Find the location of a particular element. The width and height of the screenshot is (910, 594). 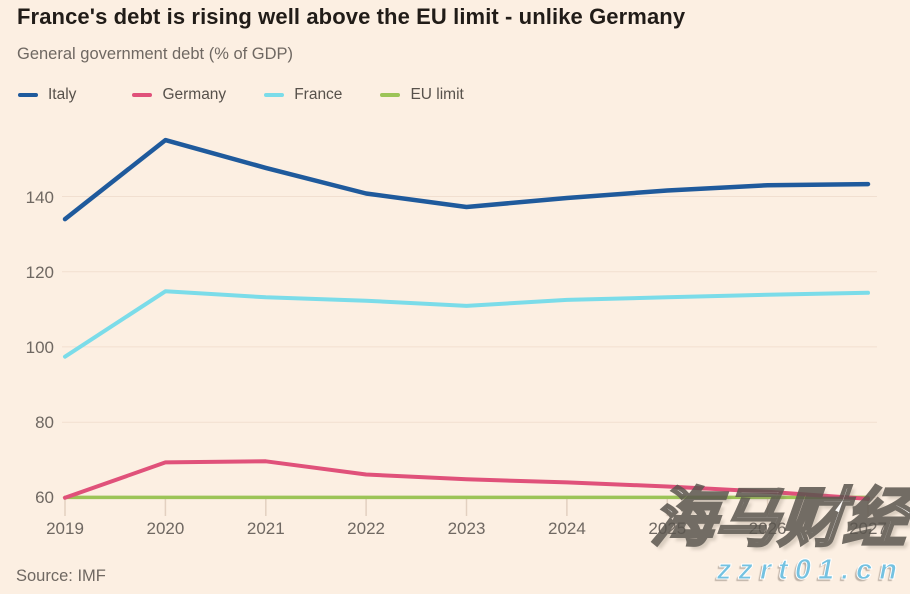

france-line-swatch-icon is located at coordinates (274, 95).